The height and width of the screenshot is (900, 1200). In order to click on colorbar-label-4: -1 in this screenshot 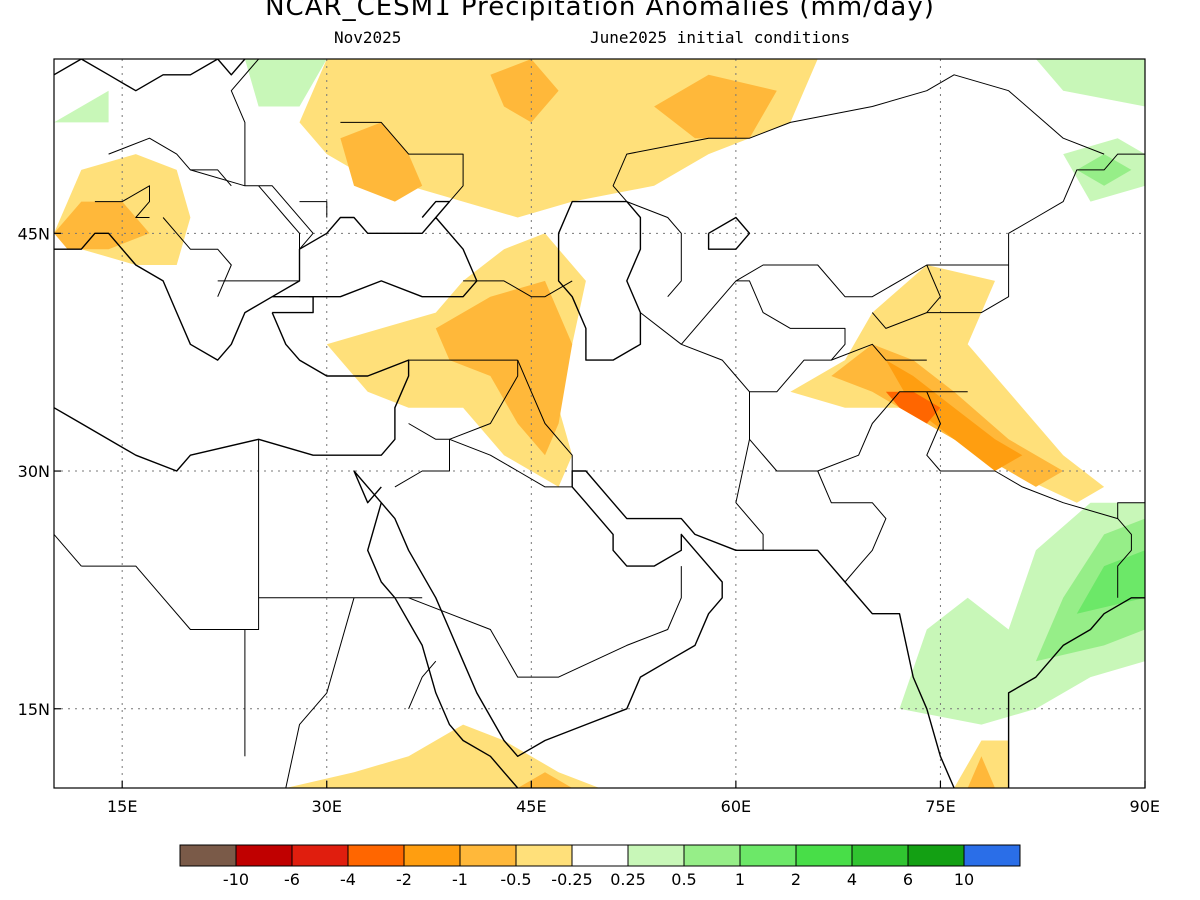, I will do `click(460, 879)`.